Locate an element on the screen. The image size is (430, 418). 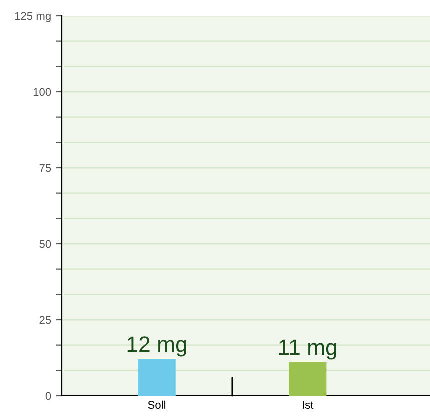
x-tick-label: Ist is located at coordinates (308, 405).